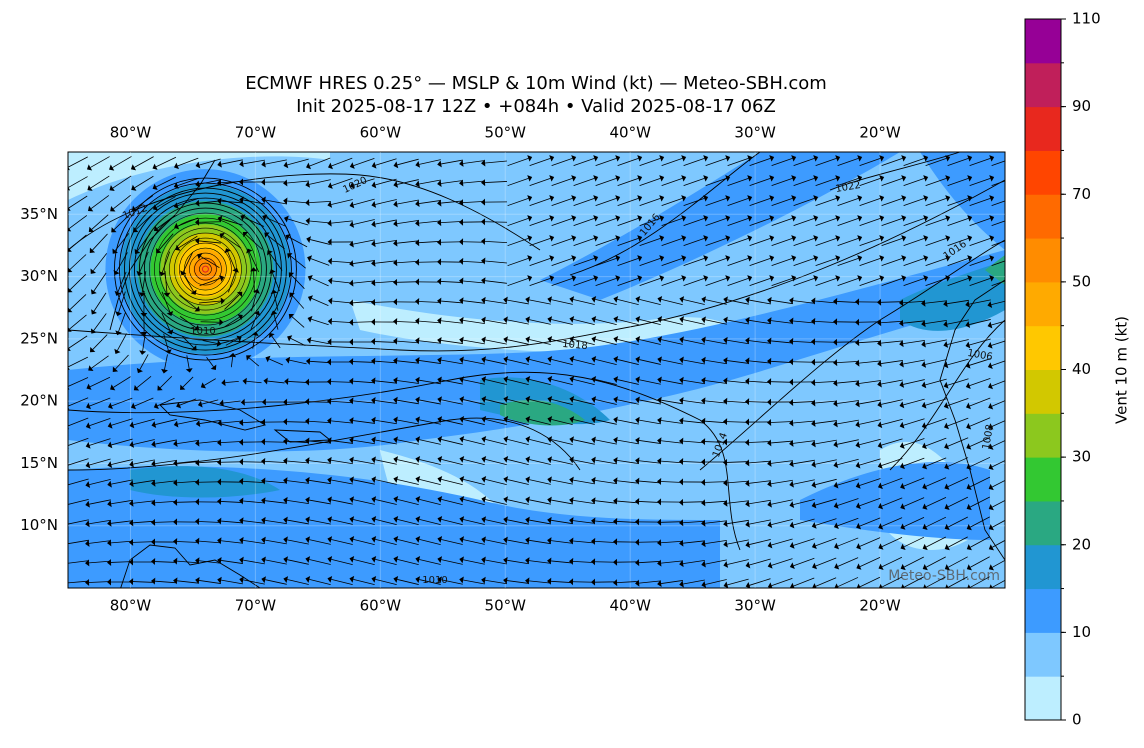  Describe the element at coordinates (1081, 632) in the screenshot. I see `colorbar-tick-label: 10` at that location.